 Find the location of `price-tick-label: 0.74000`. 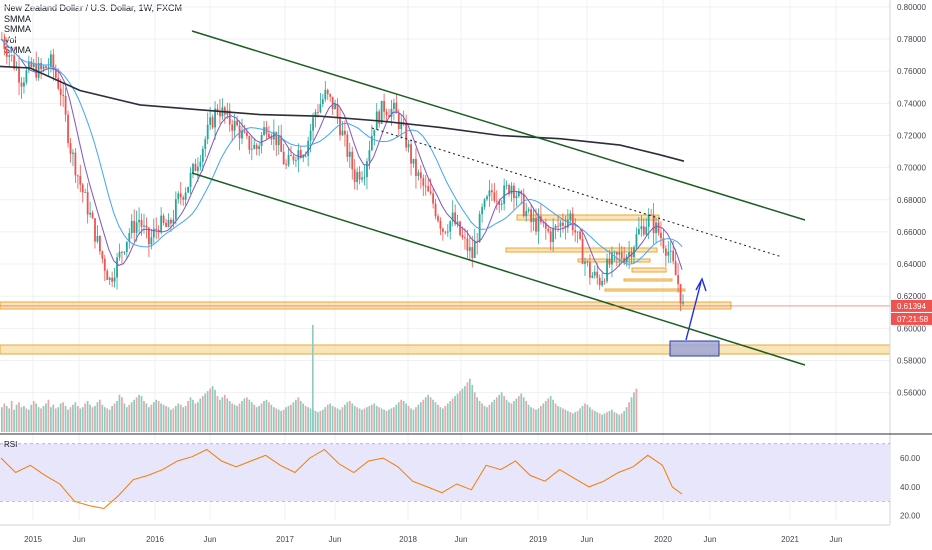

price-tick-label: 0.74000 is located at coordinates (911, 103).